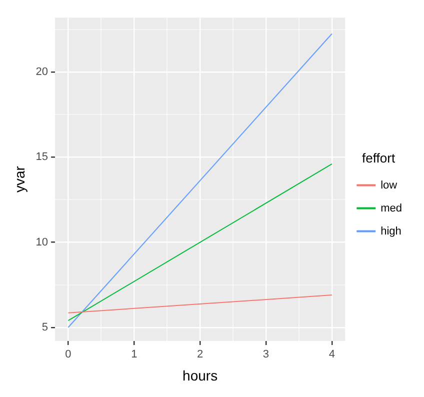  What do you see at coordinates (200, 354) in the screenshot?
I see `x-tick-label: 2` at bounding box center [200, 354].